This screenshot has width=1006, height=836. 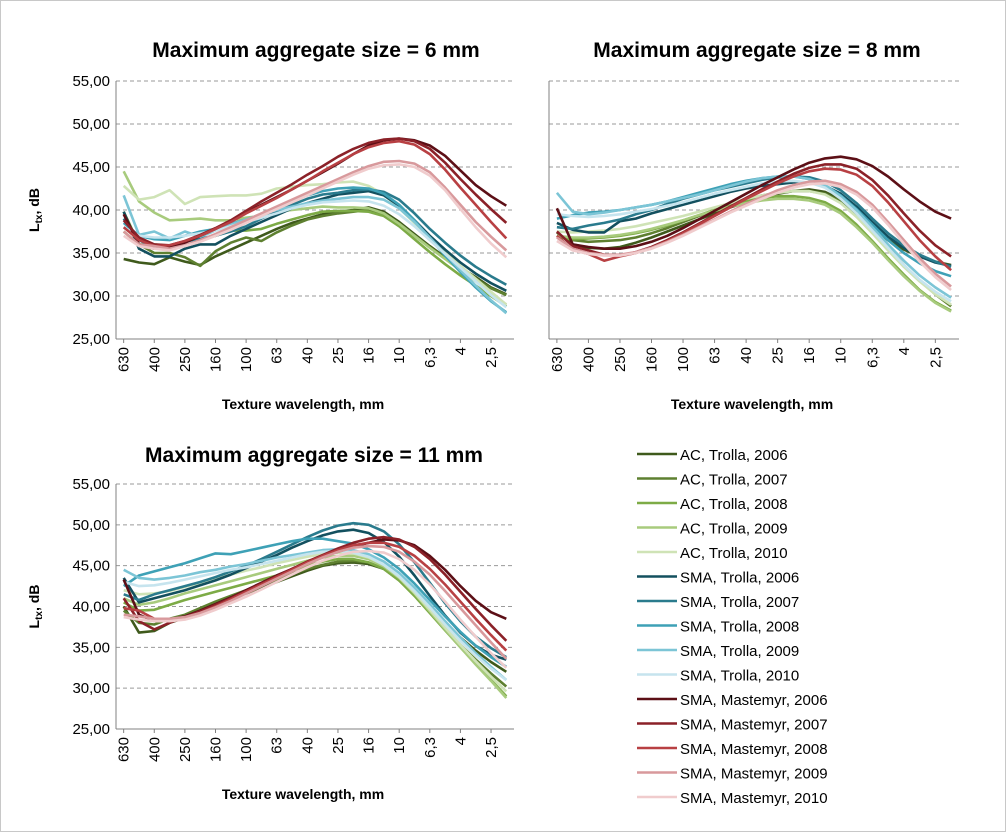 I want to click on legend-label: SMA, Trolla, 2006, so click(x=739, y=578).